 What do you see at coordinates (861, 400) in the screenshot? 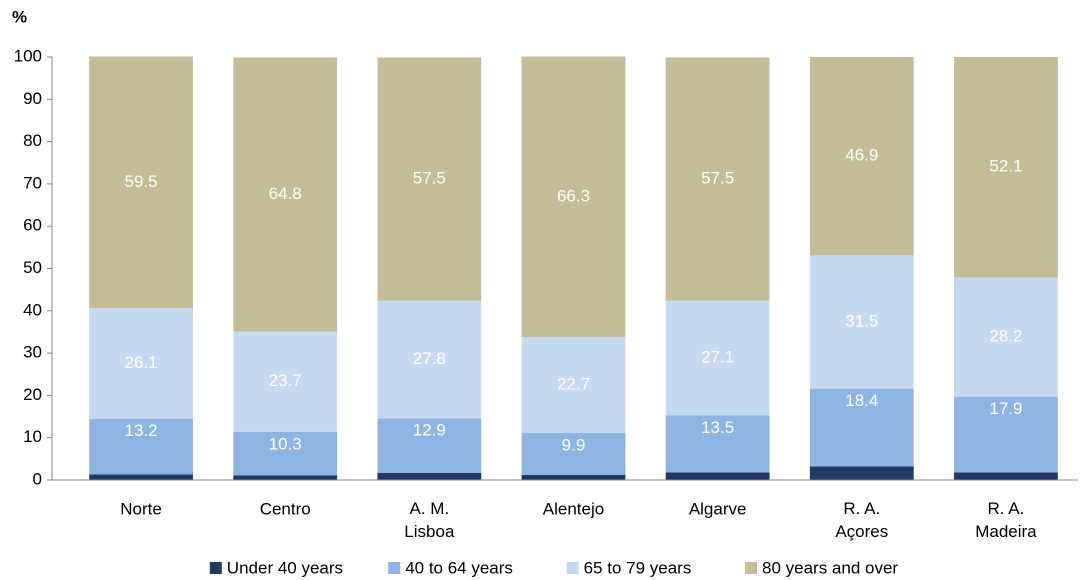
I see `data-label: 18.4` at bounding box center [861, 400].